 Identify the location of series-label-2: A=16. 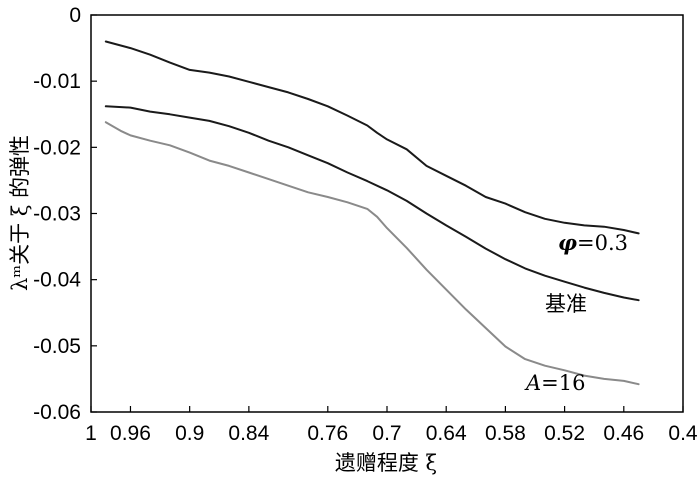
(555, 383).